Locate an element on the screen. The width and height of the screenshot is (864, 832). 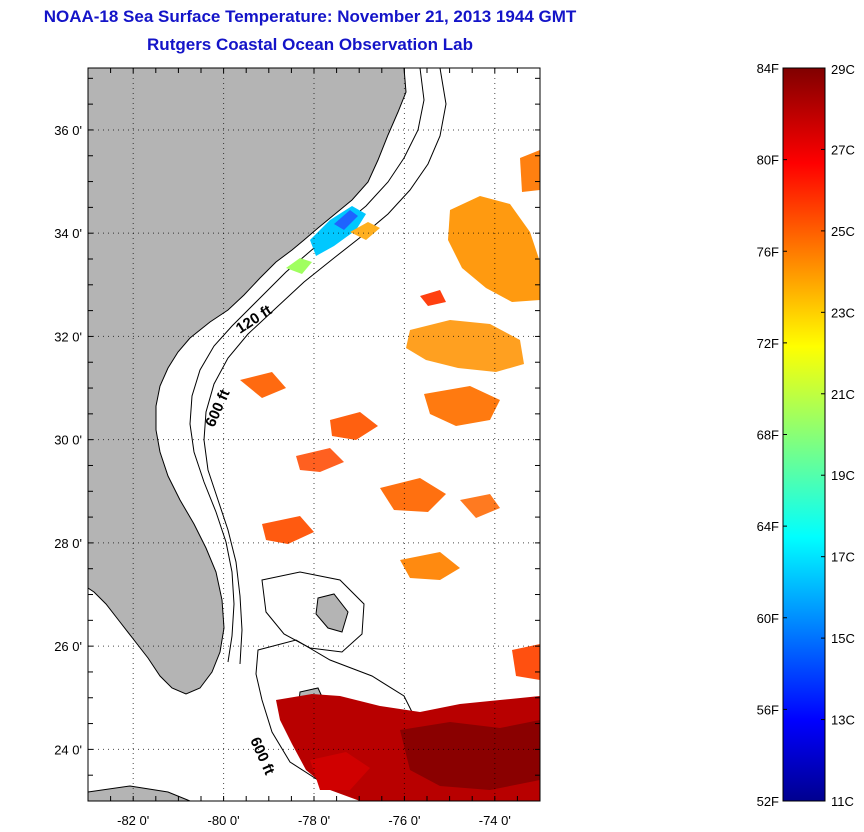
colorbar-c-label: 13C is located at coordinates (843, 720).